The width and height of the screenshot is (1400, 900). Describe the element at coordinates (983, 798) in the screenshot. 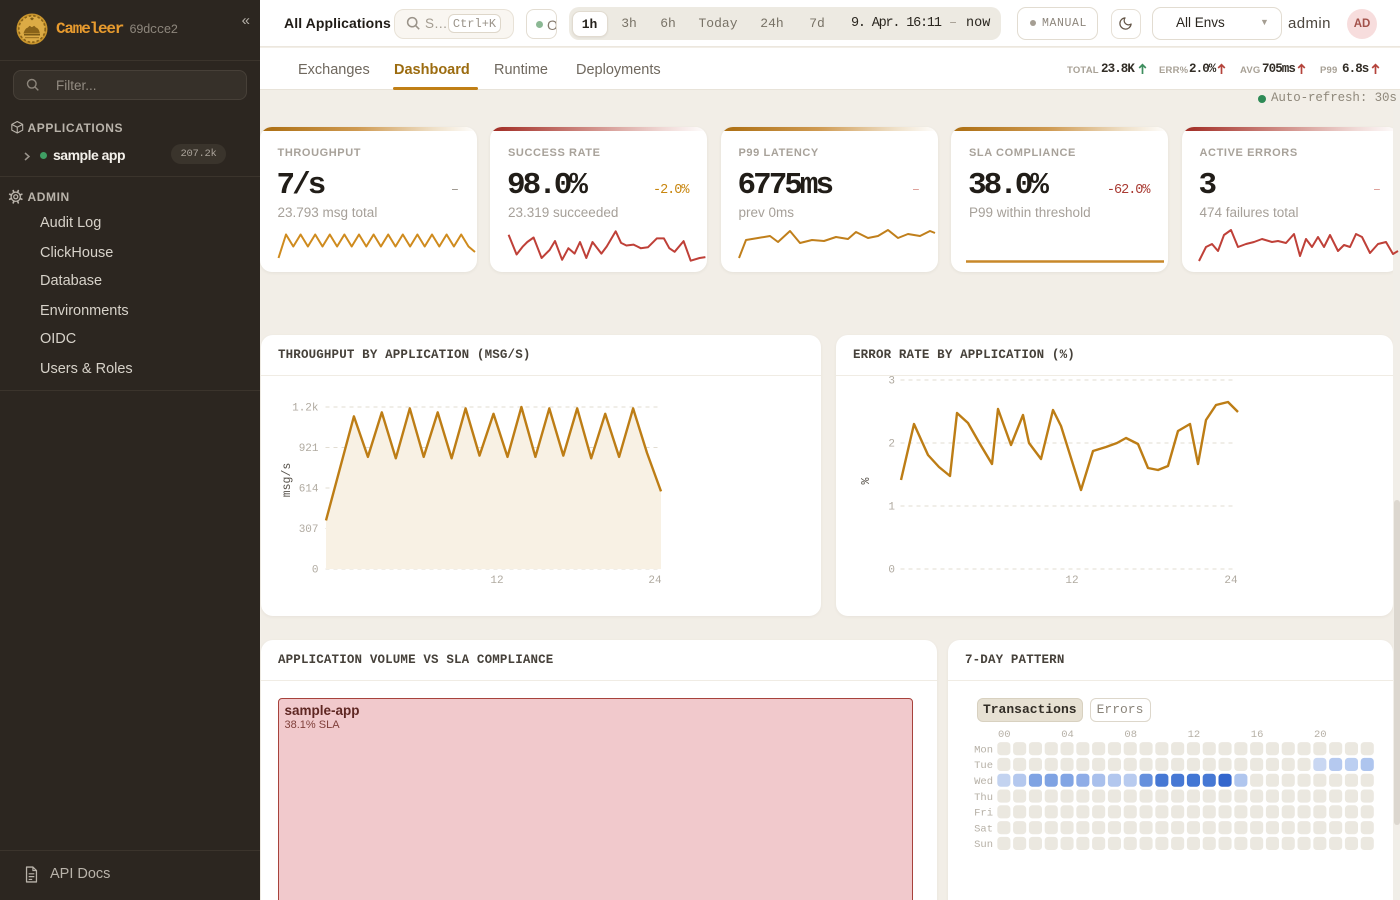

I see `svg-text: Thu` at that location.